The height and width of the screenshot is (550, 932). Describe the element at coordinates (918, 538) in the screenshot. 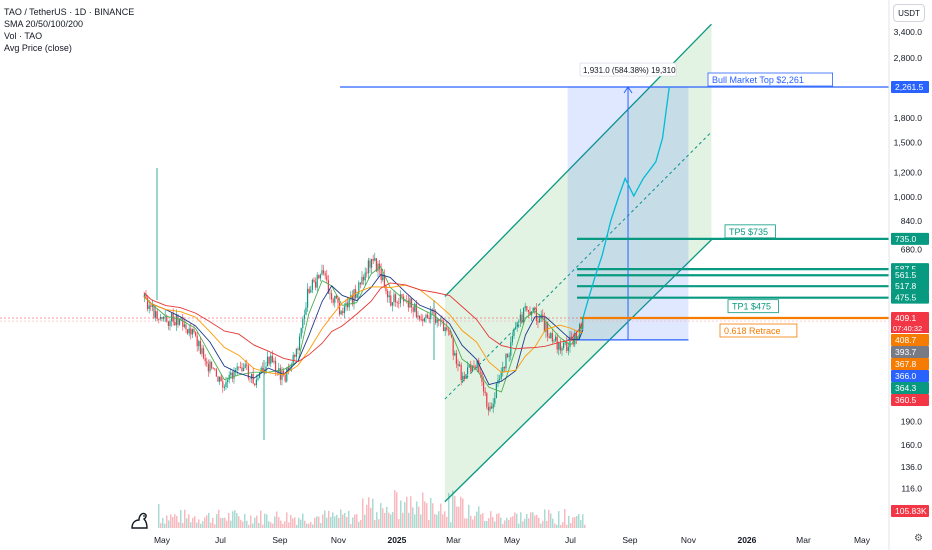

I see `settings-gear-icon: ⚙` at that location.